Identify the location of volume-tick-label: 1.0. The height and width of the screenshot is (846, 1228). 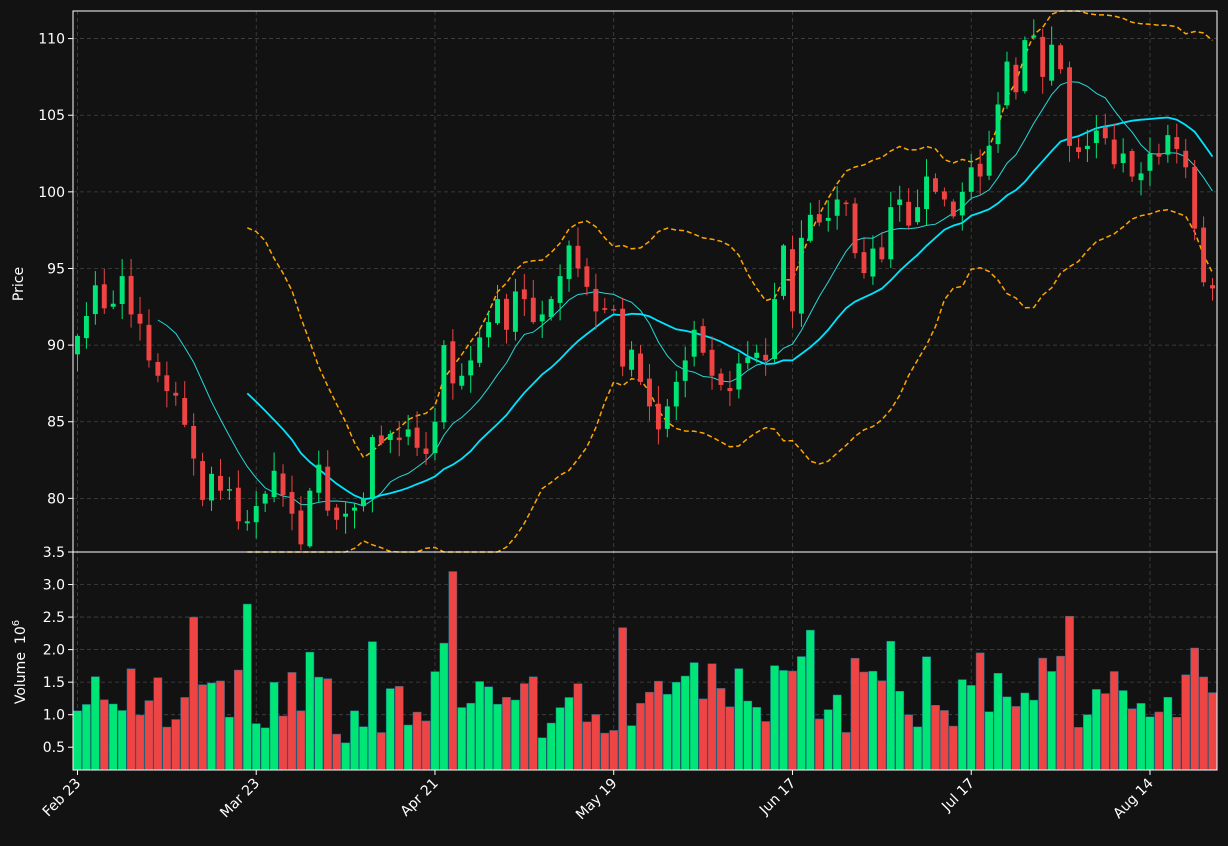
(54, 716).